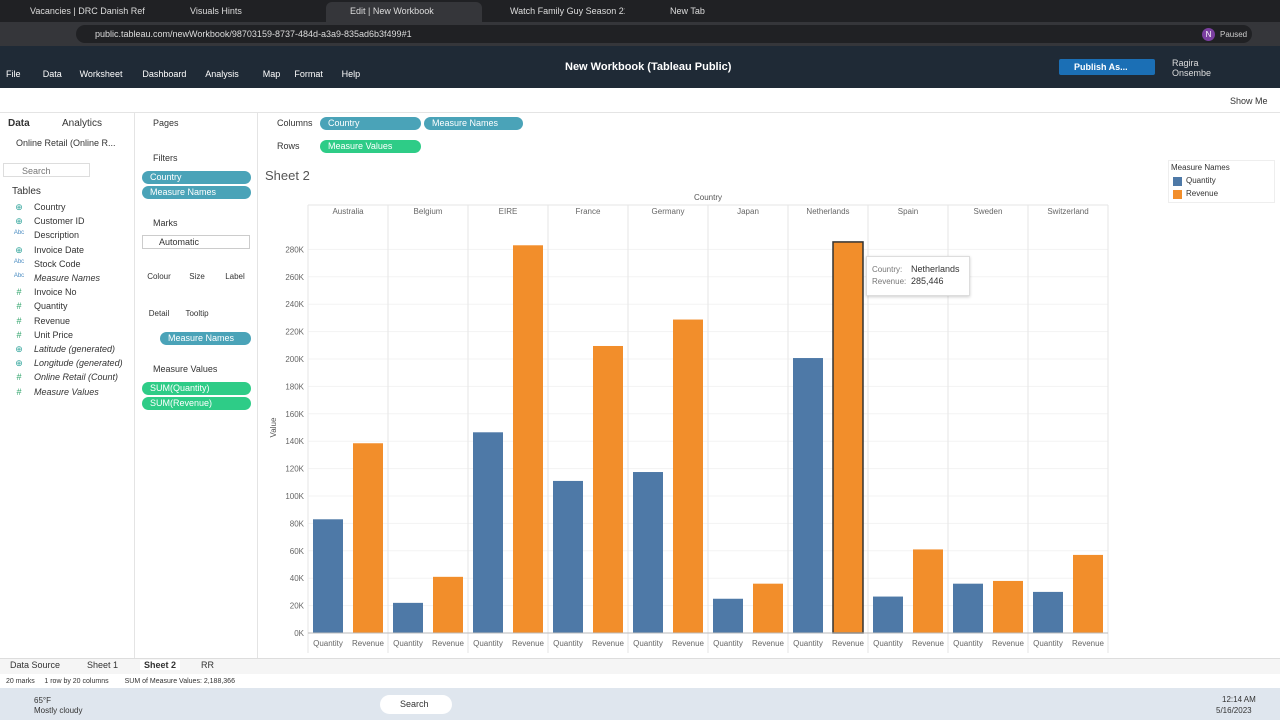 This screenshot has height=720, width=1280. Describe the element at coordinates (708, 197) in the screenshot. I see `x-header: Country` at that location.